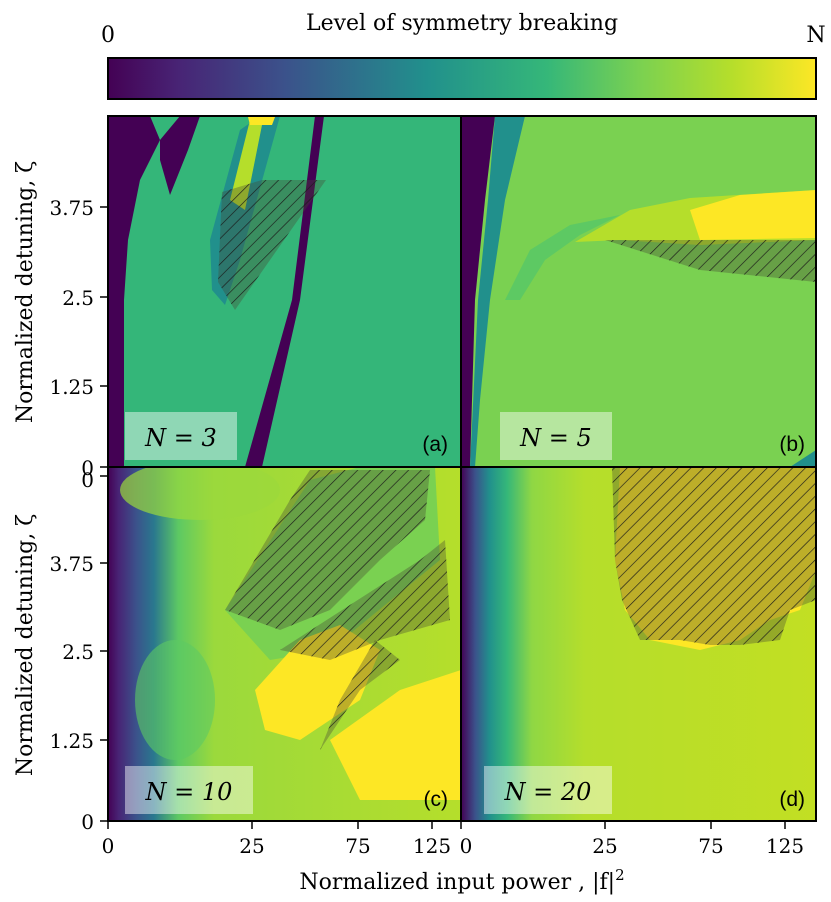 This screenshot has width=831, height=902. Describe the element at coordinates (261, 121) in the screenshot. I see `panel-a-yellow-patch` at that location.